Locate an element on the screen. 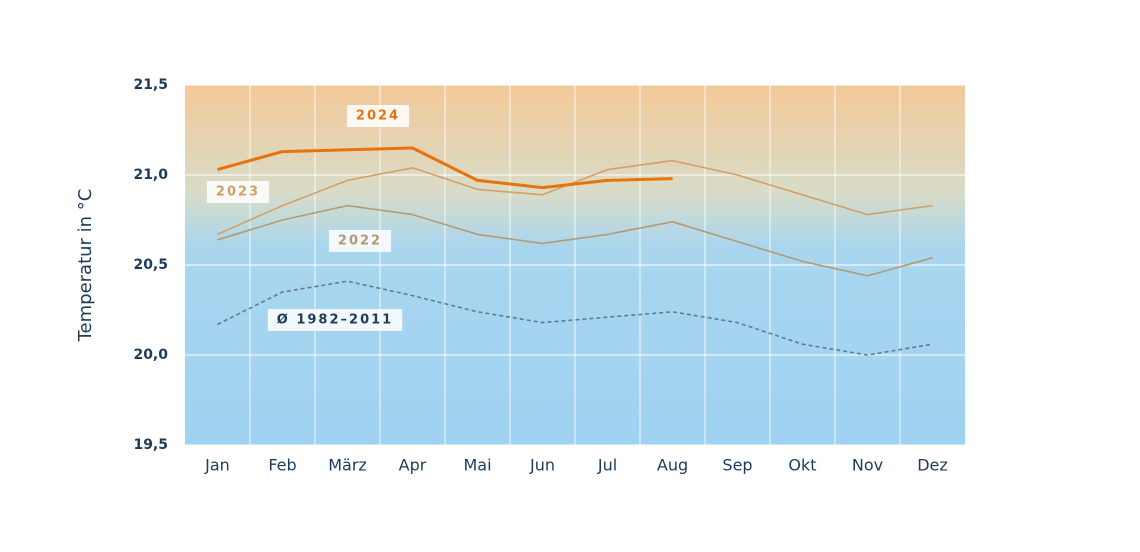 This screenshot has width=1140, height=552. x-tick-label: März is located at coordinates (347, 465).